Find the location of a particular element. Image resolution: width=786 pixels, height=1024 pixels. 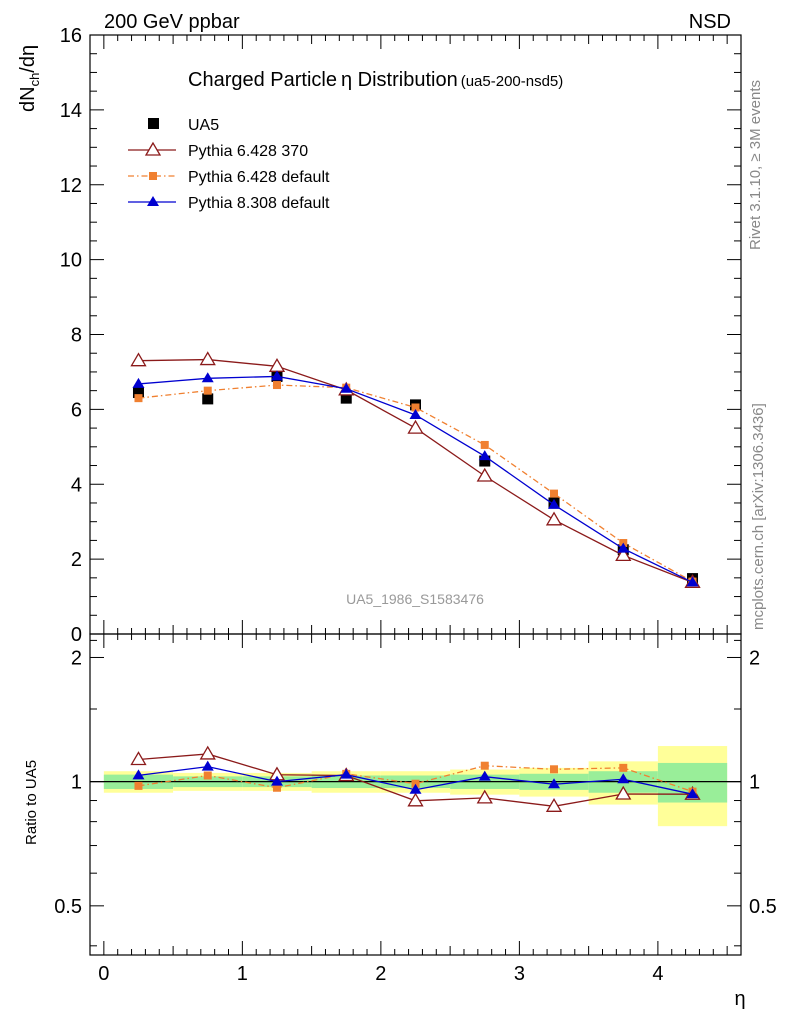

legend-label-ua5: UA5 is located at coordinates (203, 125).